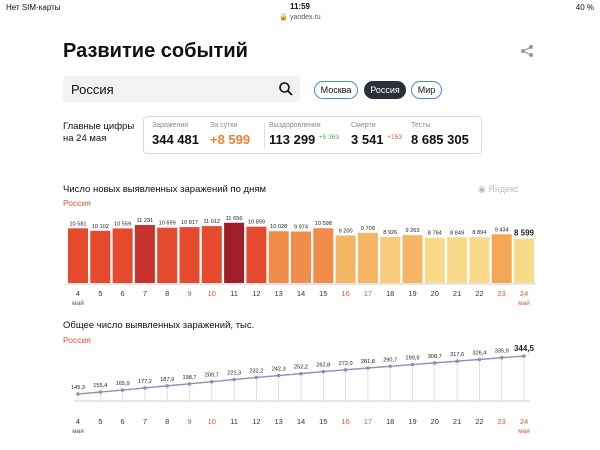 The height and width of the screenshot is (450, 600). What do you see at coordinates (440, 139) in the screenshot?
I see `stat-value: 8 685 305` at bounding box center [440, 139].